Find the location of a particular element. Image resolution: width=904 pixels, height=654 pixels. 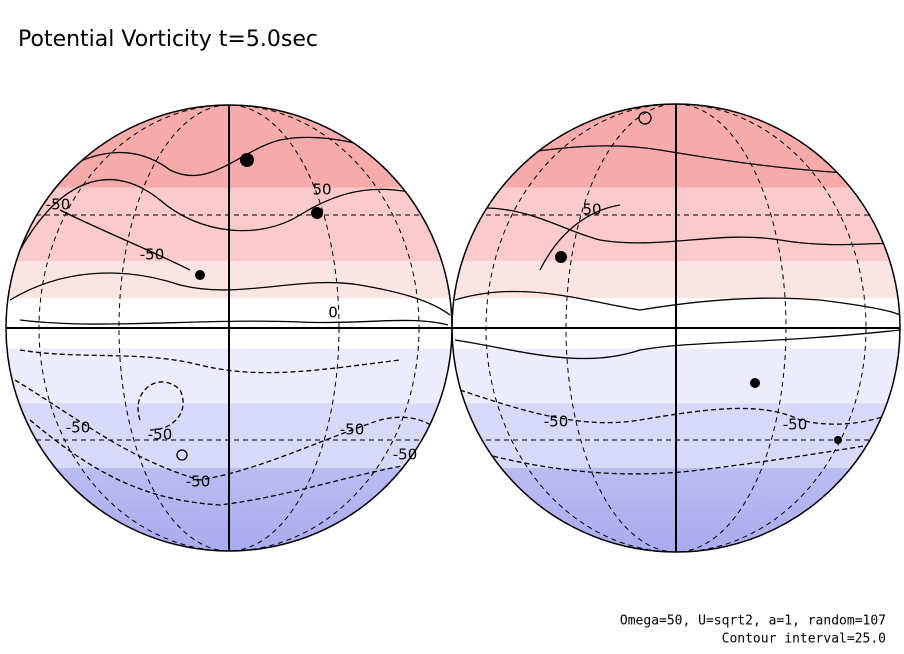

footer-contour-interval: Contour interval=25.0 is located at coordinates (804, 639).